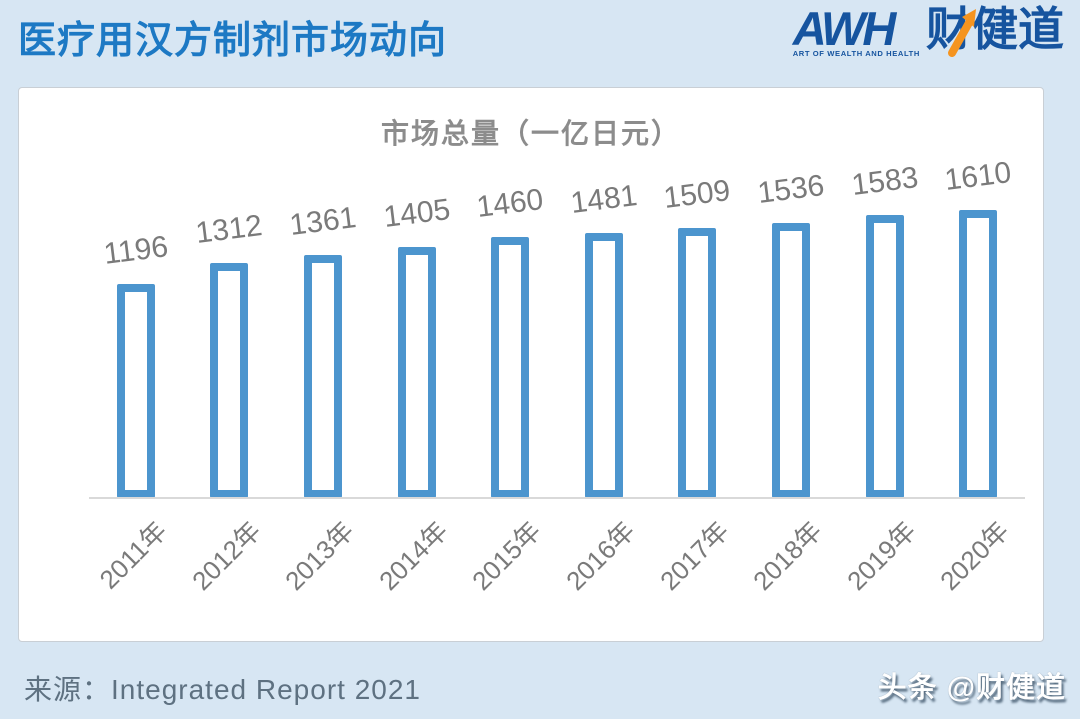 This screenshot has width=1080, height=719. I want to click on bar-slot: 1509 2017年, so click(698, 385).